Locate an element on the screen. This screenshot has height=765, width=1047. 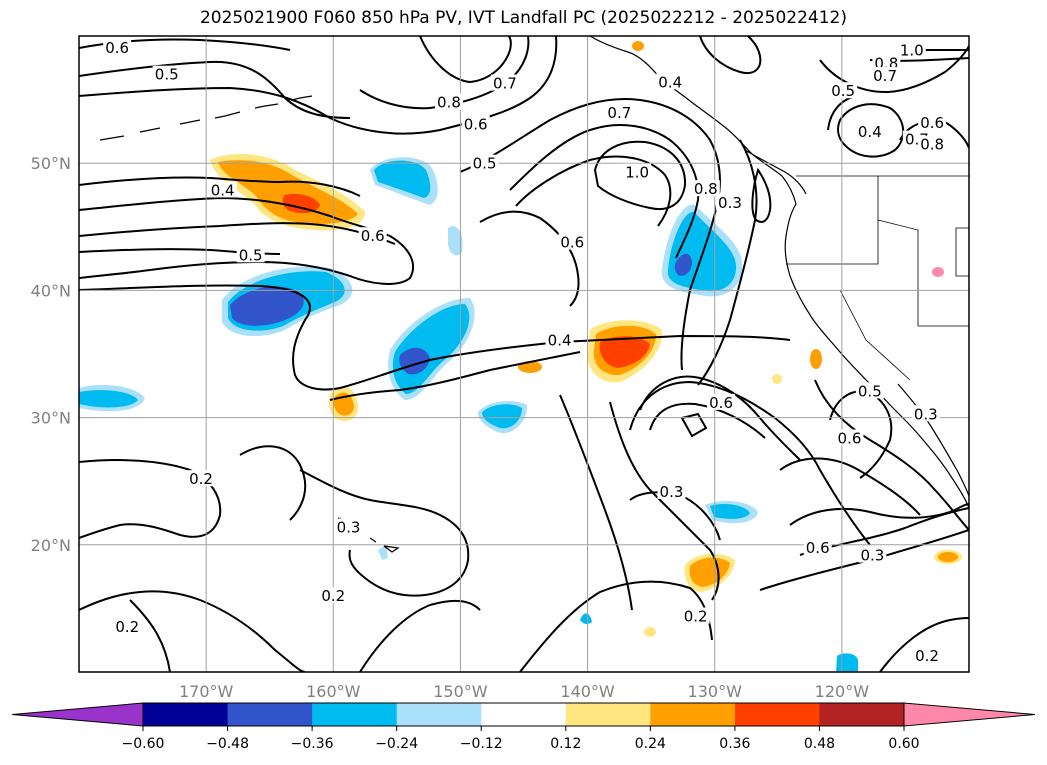
coastline-islands-aleutian is located at coordinates (206, 118).